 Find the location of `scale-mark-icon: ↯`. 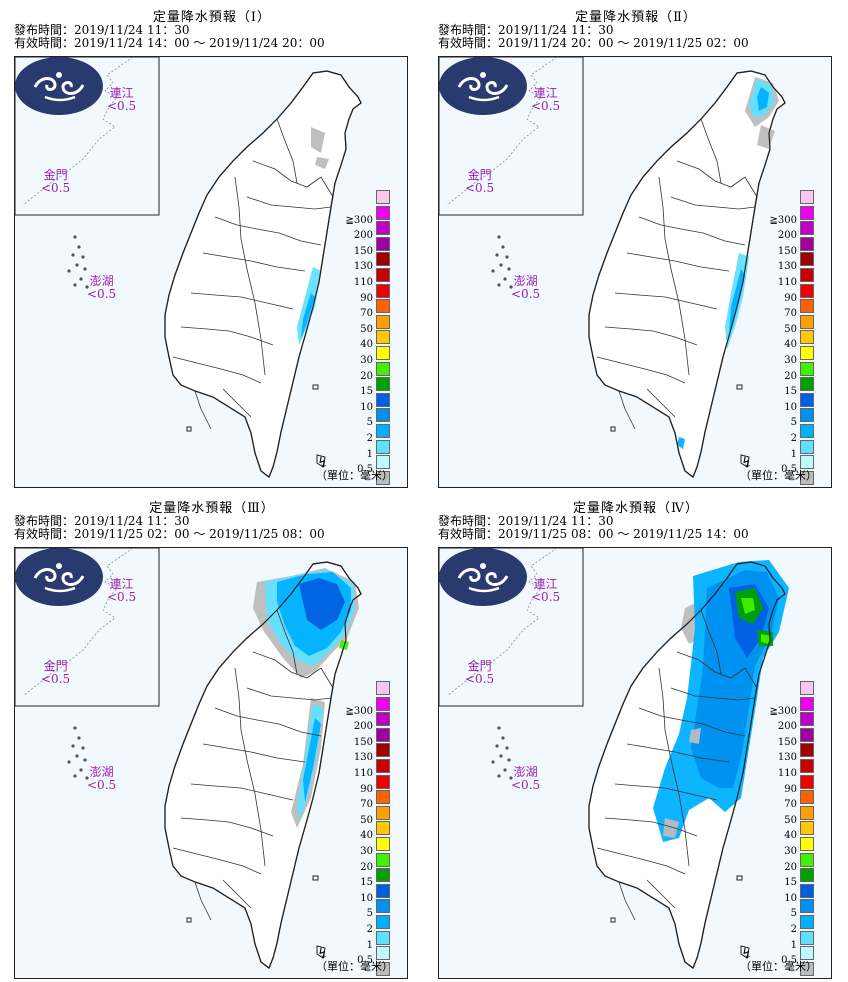

scale-mark-icon: ↯ is located at coordinates (323, 463).